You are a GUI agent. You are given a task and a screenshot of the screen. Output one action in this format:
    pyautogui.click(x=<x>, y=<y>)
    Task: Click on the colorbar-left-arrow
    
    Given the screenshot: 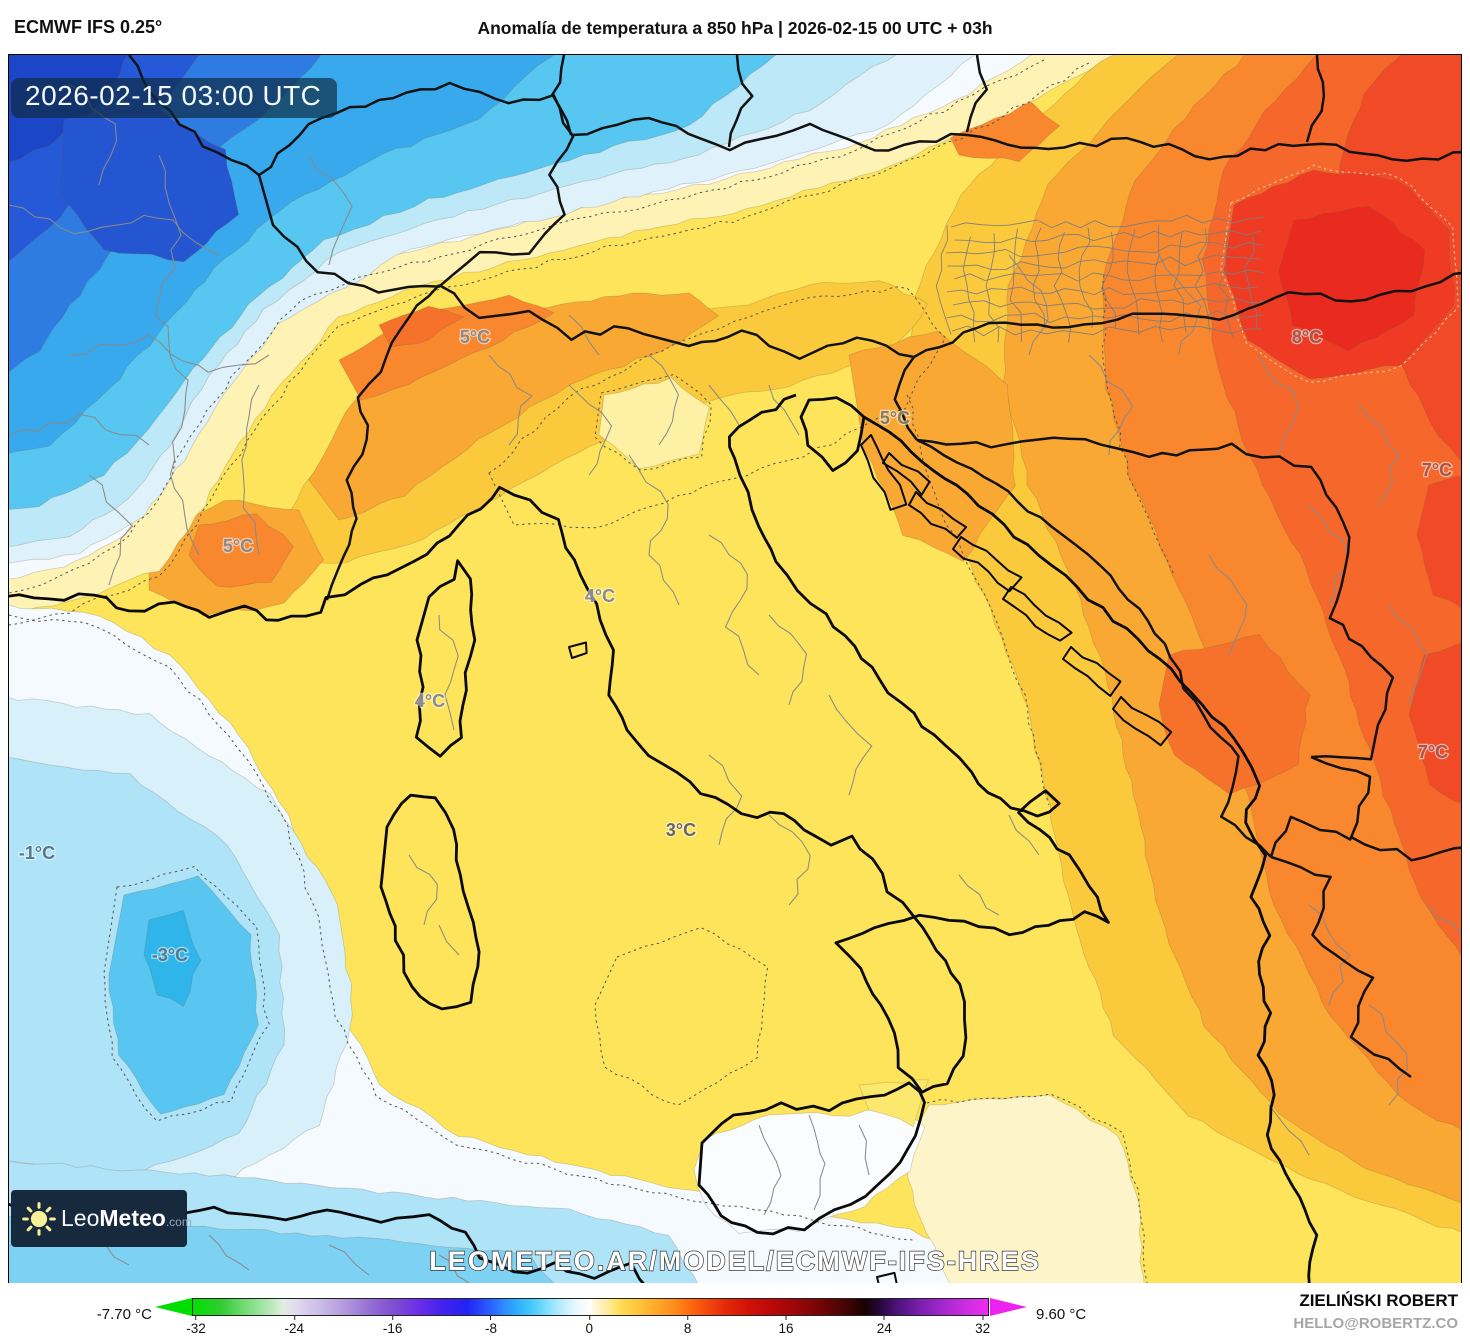 What is the action you would take?
    pyautogui.click(x=173, y=1307)
    